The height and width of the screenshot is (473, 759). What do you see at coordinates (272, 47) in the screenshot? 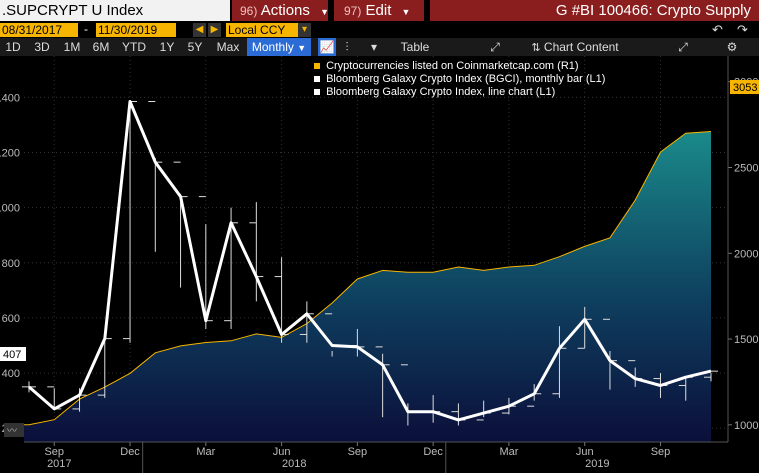
I see `frequency-label: Monthly` at bounding box center [272, 47].